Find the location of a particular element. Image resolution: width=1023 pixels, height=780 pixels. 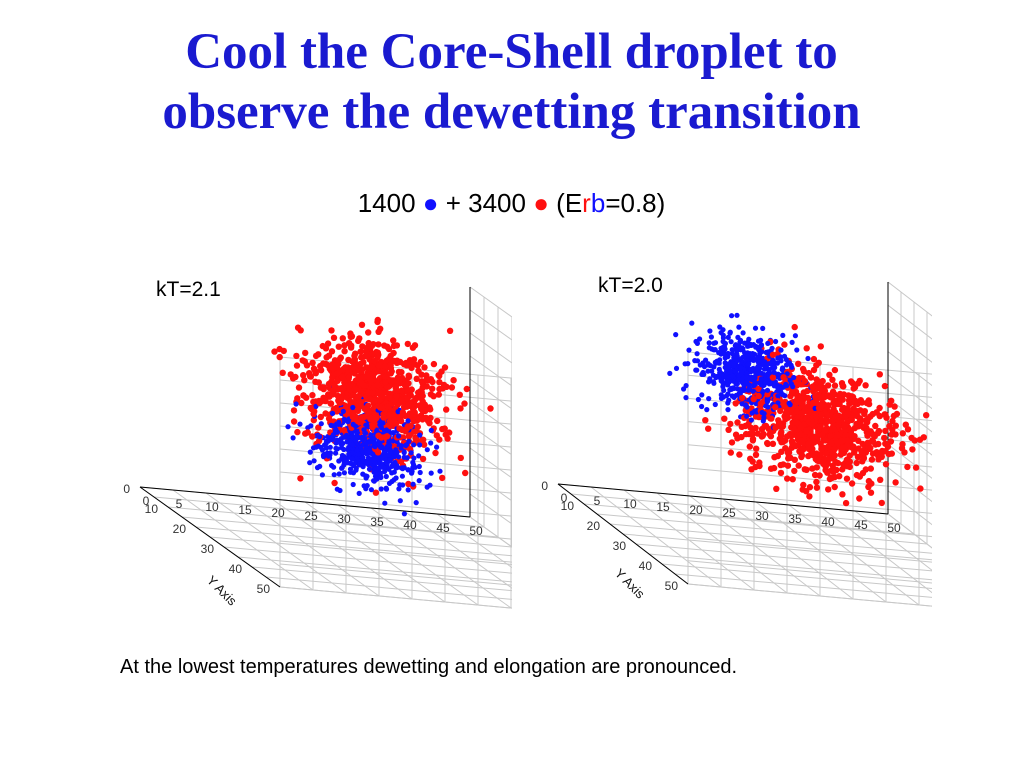

y-tick-label: 40 is located at coordinates (646, 566).